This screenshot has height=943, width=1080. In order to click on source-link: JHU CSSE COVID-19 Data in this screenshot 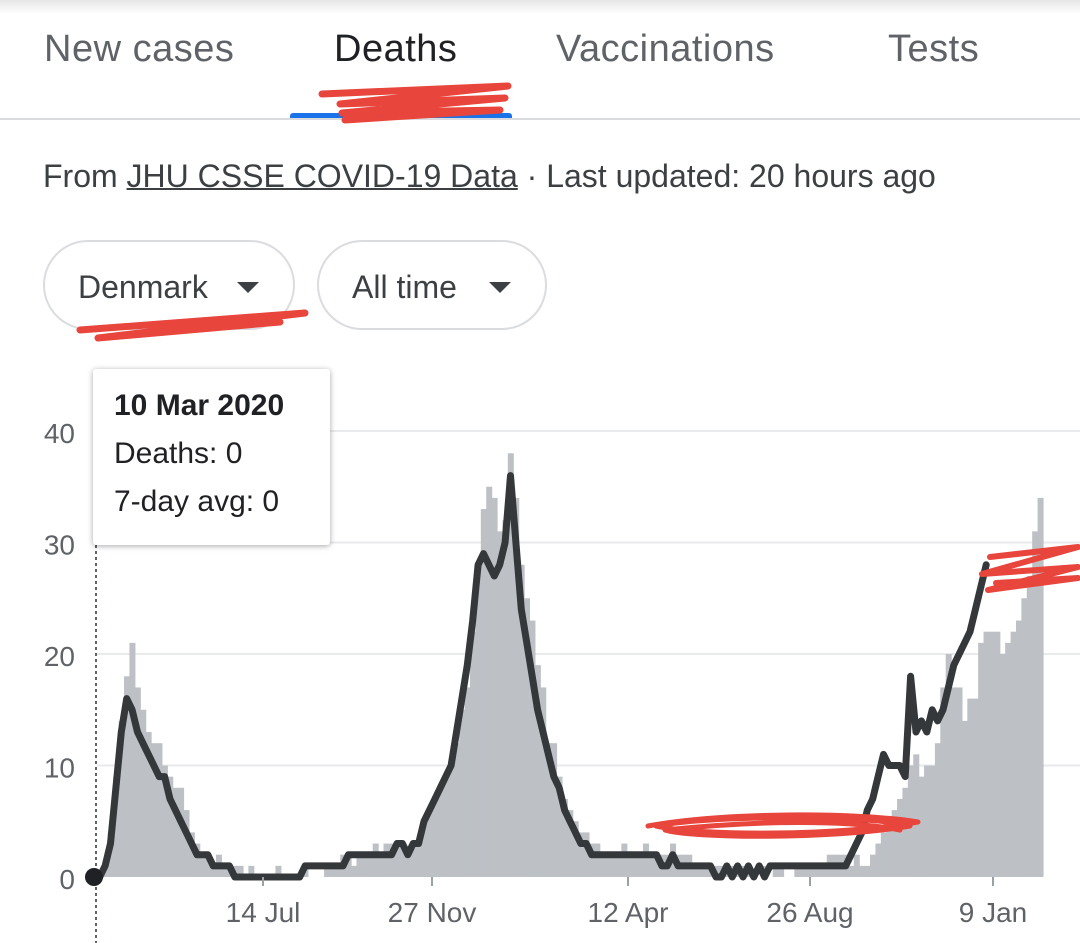, I will do `click(322, 176)`.